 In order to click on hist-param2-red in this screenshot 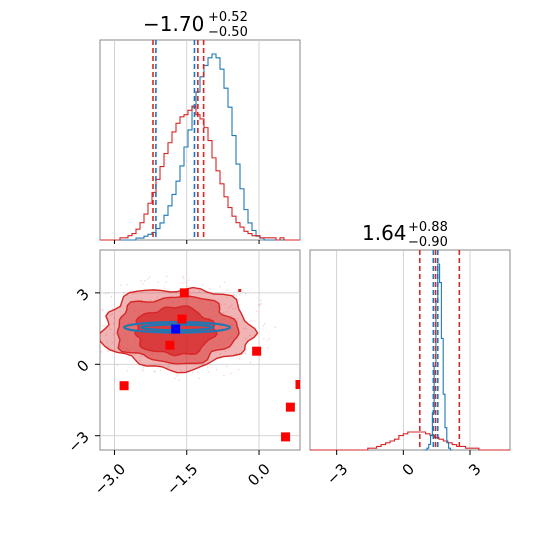, I will do `click(410, 441)`.